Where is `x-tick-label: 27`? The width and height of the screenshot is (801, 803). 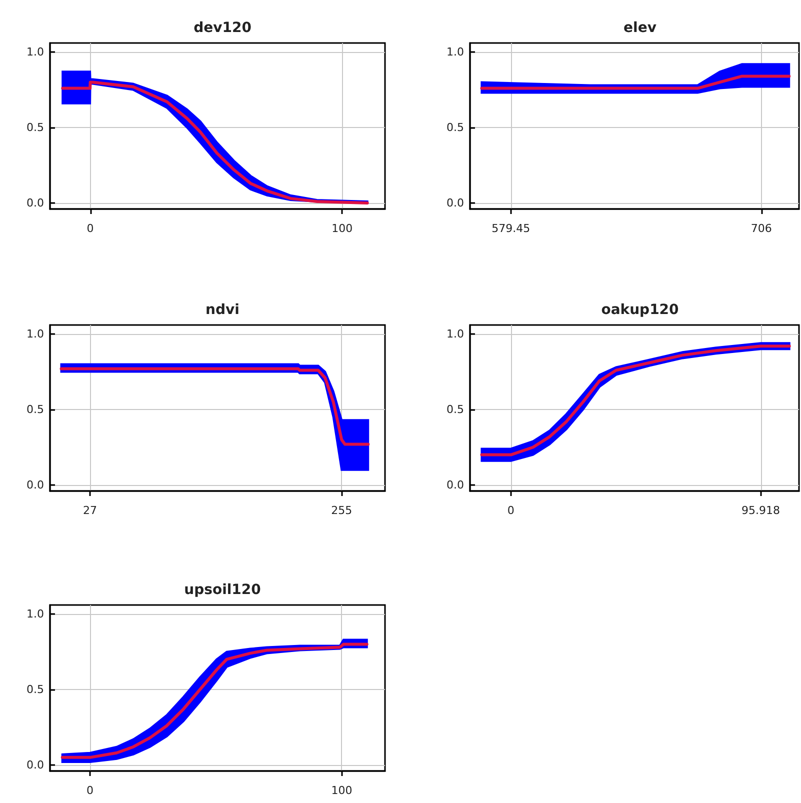
x-tick-label: 27 is located at coordinates (89, 510).